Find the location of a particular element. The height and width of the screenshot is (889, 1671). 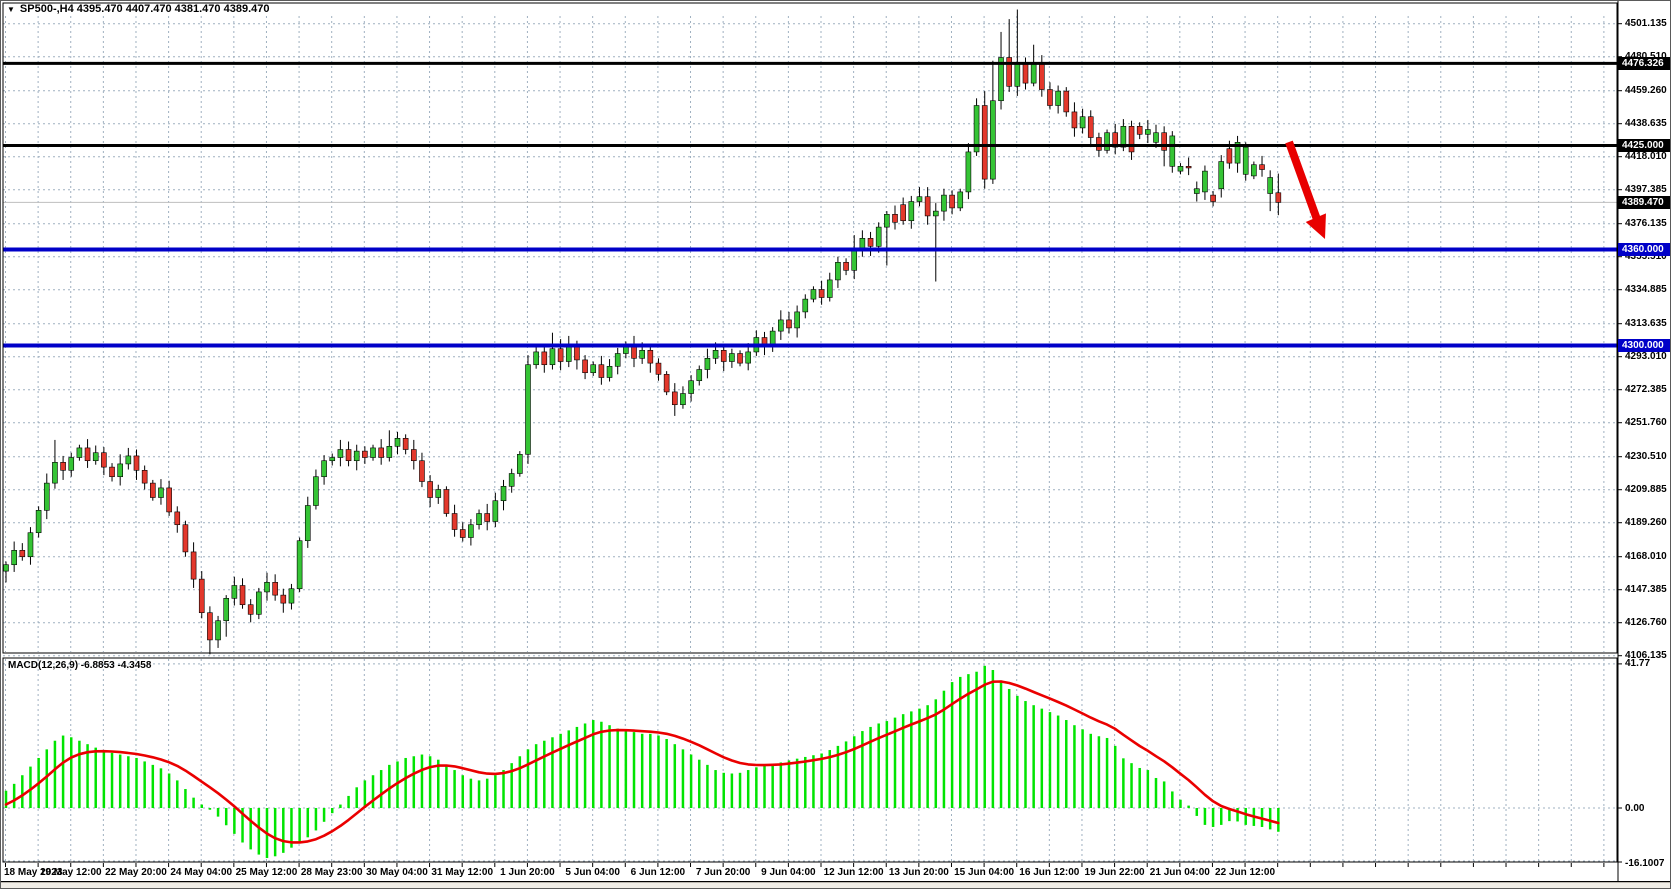

time-axis-label: 15 Jun 04:00 is located at coordinates (984, 872).